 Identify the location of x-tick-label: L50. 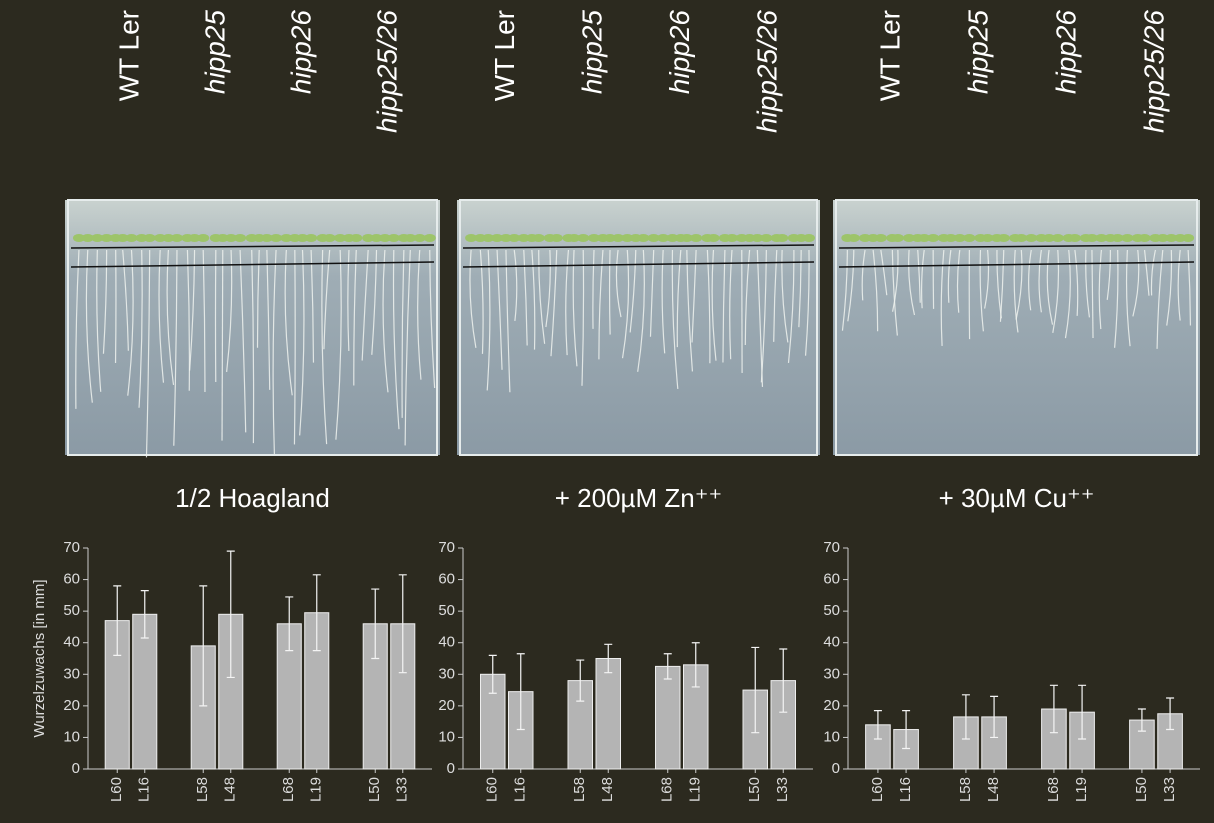
(374, 789).